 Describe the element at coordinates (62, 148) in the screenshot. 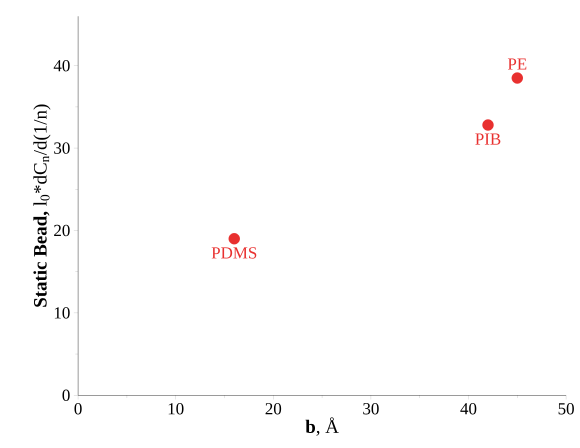

I see `y-tick-label: 30` at that location.